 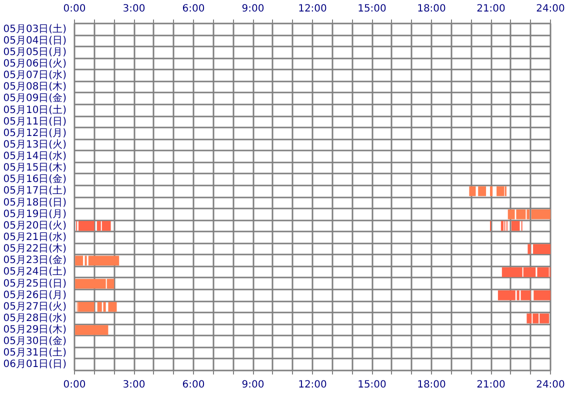 I want to click on x2-tick-label: 3:00, so click(x=134, y=385).